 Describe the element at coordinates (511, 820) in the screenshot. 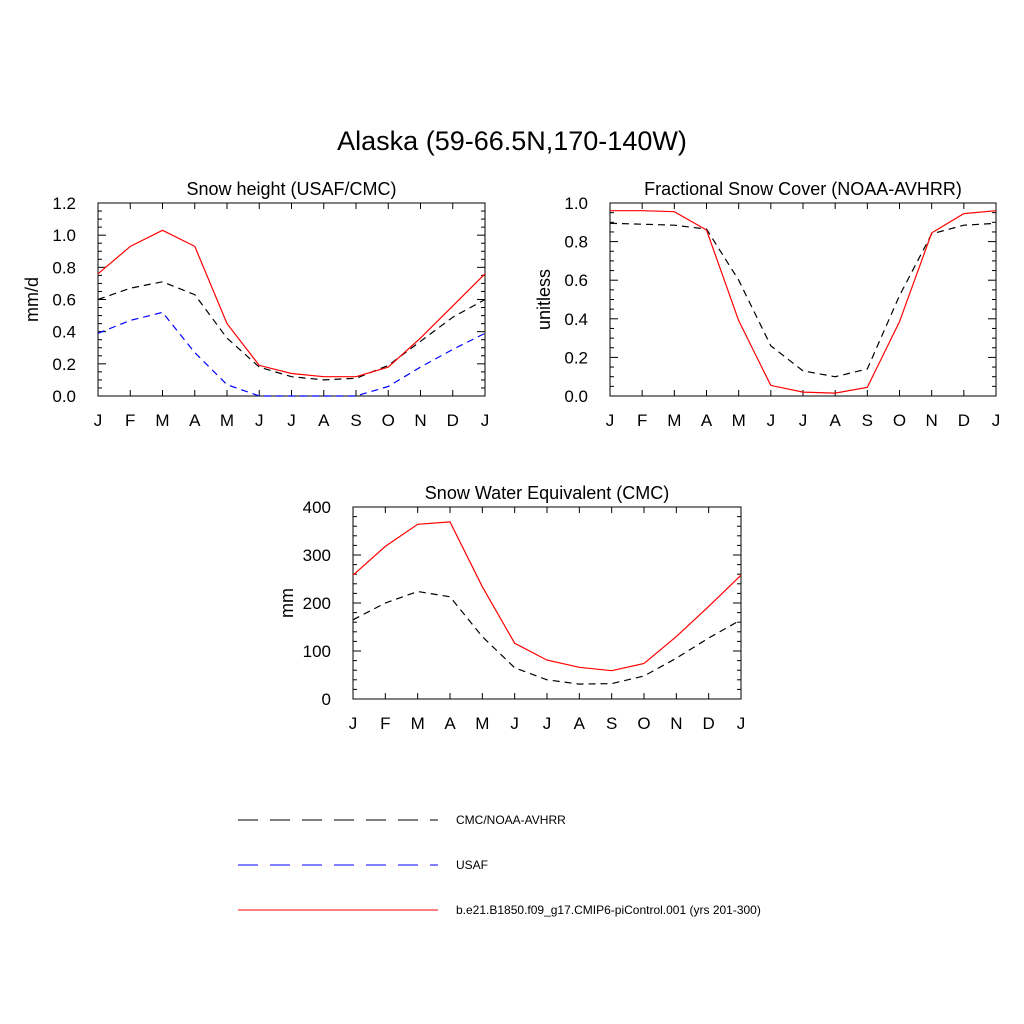

I see `legend-label-cmc: CMC/NOAA-AVHRR` at that location.